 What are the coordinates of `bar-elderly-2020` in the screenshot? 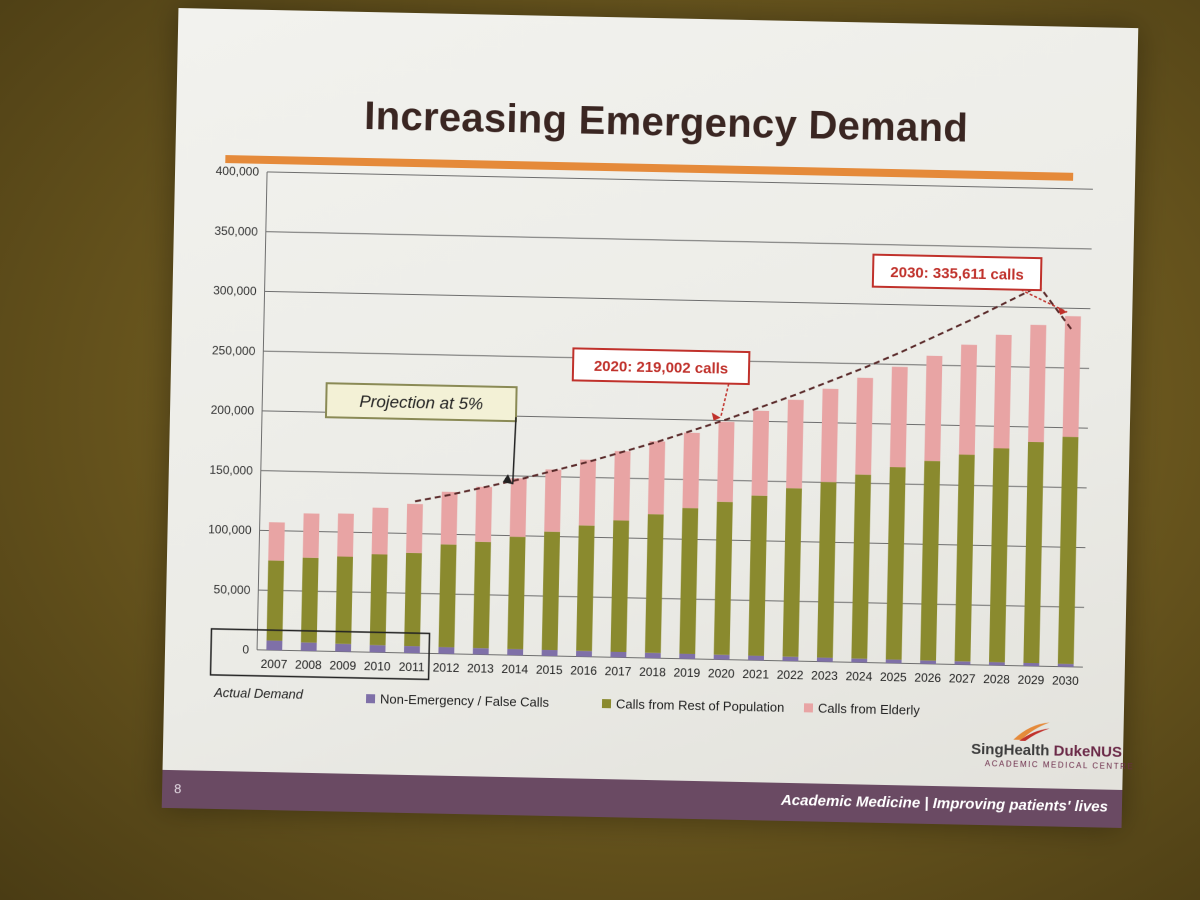 It's located at (725, 462).